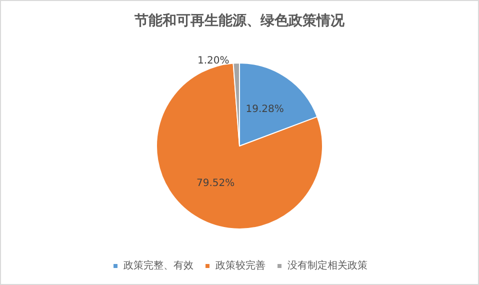 The width and height of the screenshot is (479, 285). What do you see at coordinates (328, 266) in the screenshot?
I see `legend-label: 没有制定相关政策` at bounding box center [328, 266].